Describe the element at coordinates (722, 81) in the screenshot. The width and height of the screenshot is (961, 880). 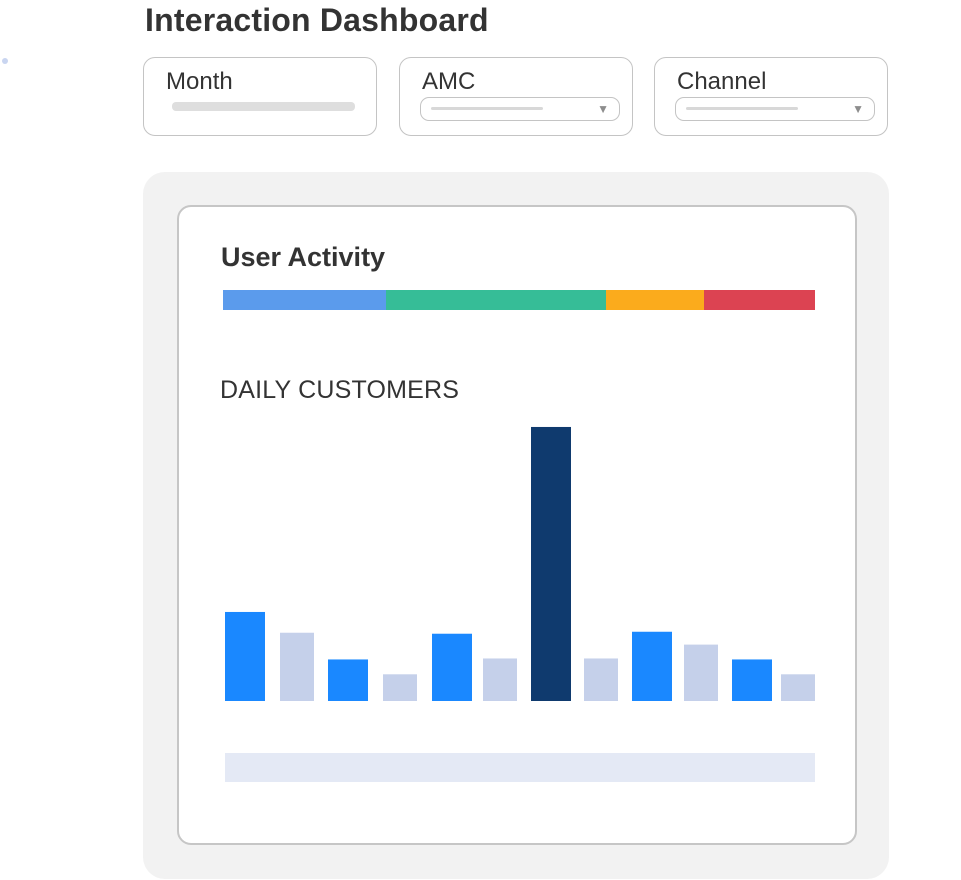
I see `channel-filter-label: Channel` at that location.